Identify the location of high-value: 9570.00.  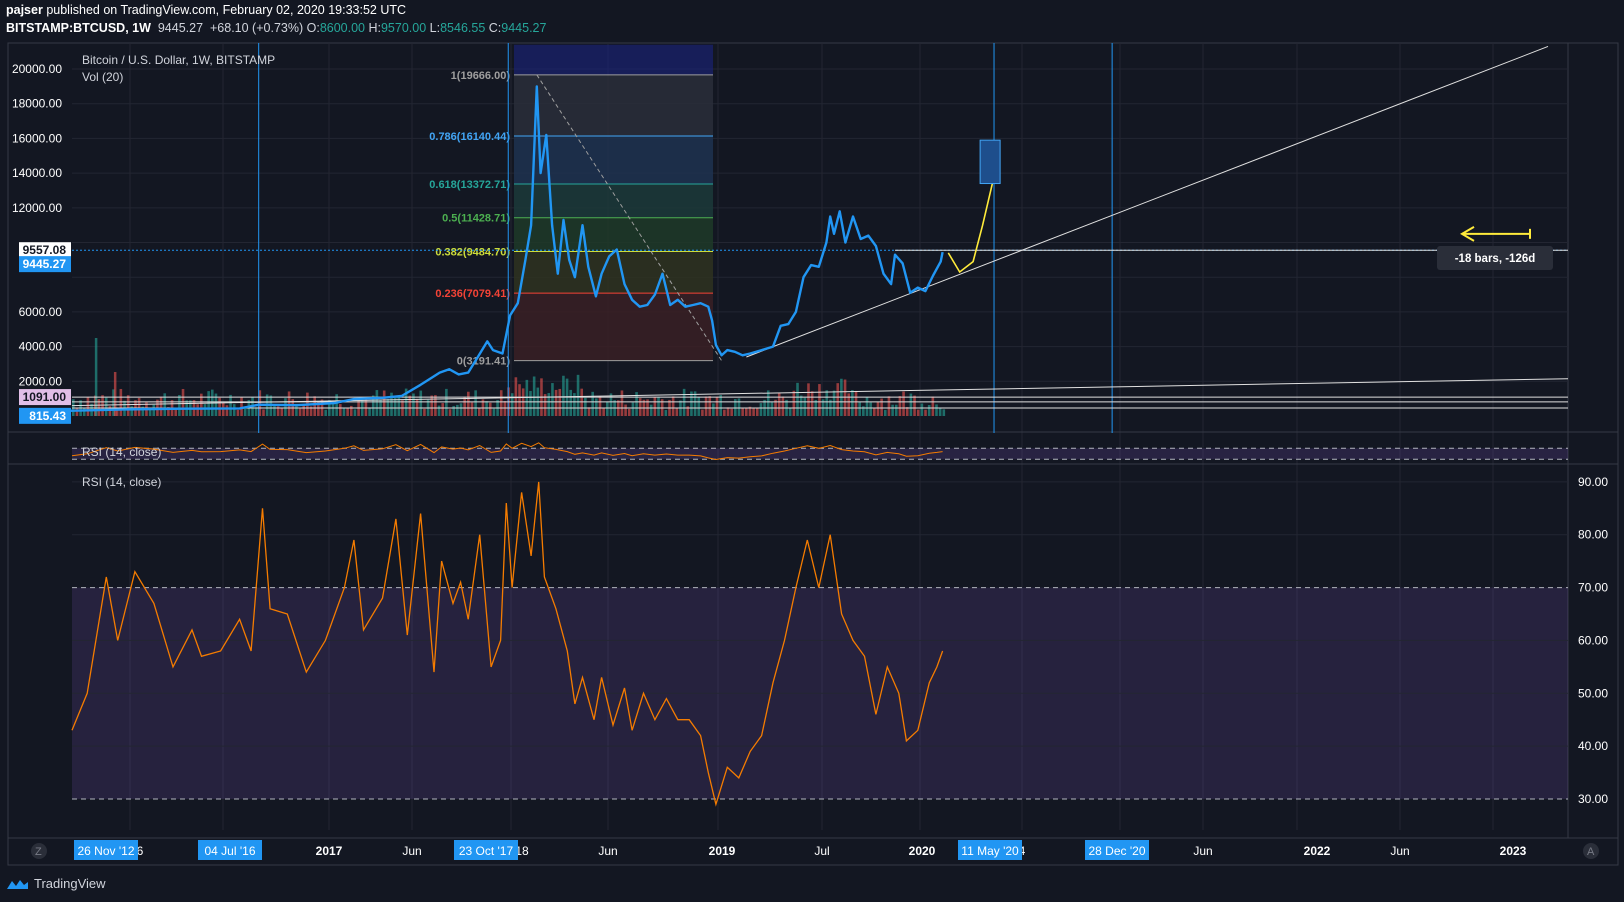
(403, 28).